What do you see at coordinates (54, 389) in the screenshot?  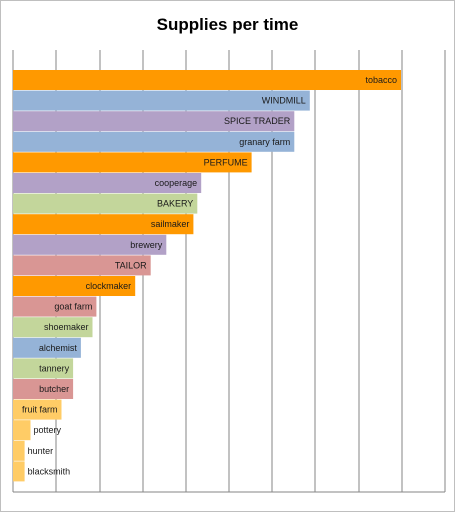 I see `bar-category-label: butcher` at bounding box center [54, 389].